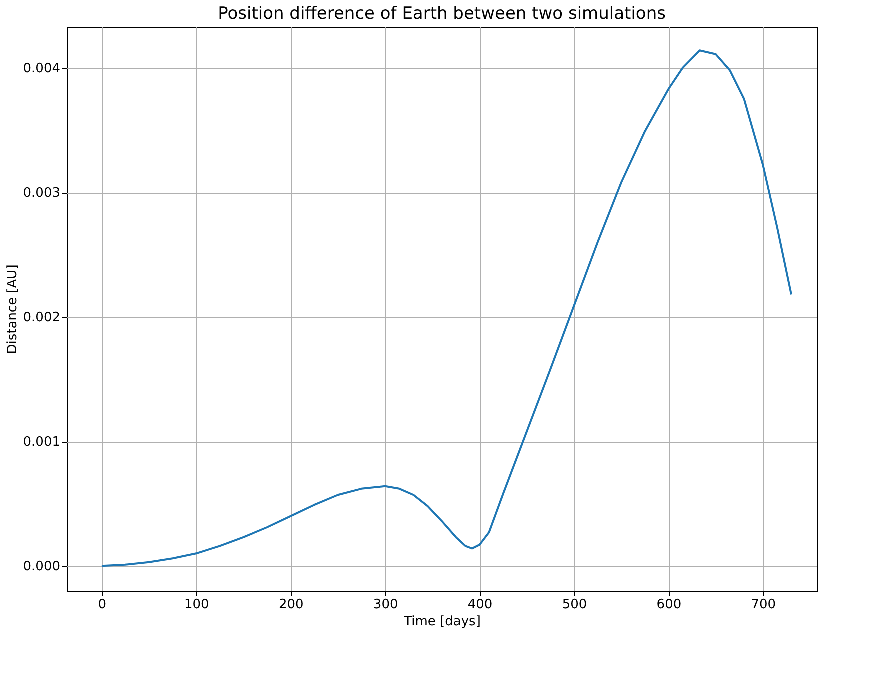 The image size is (869, 679). I want to click on x-tick-label: 300, so click(385, 605).